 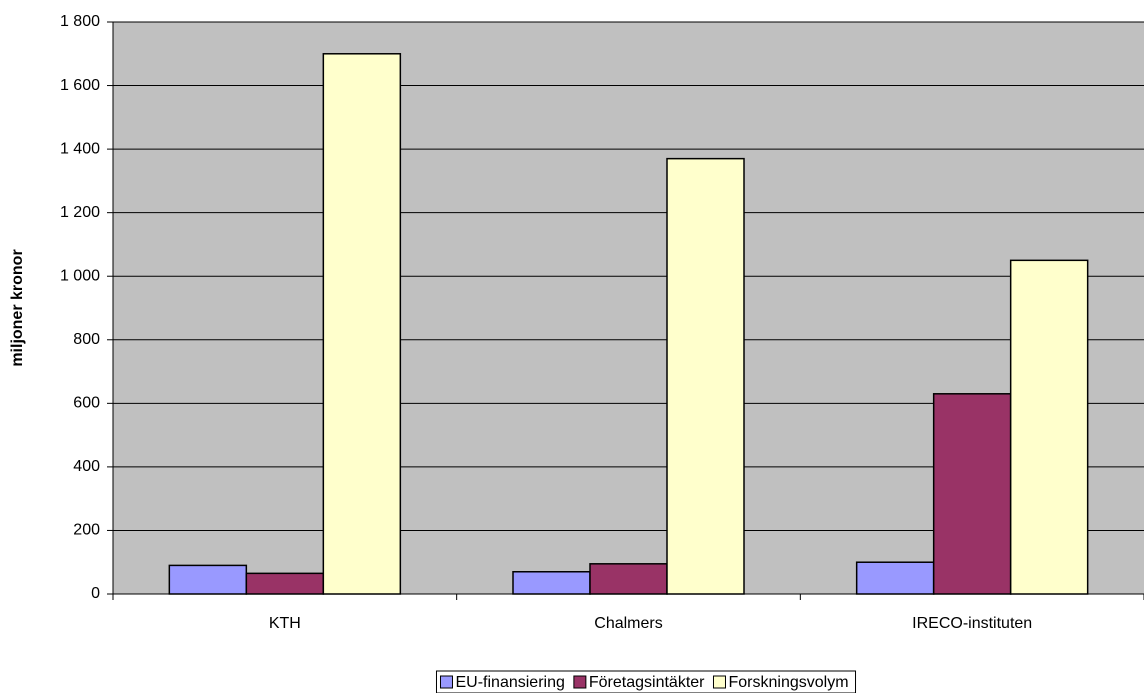 I want to click on legend, so click(x=646, y=681).